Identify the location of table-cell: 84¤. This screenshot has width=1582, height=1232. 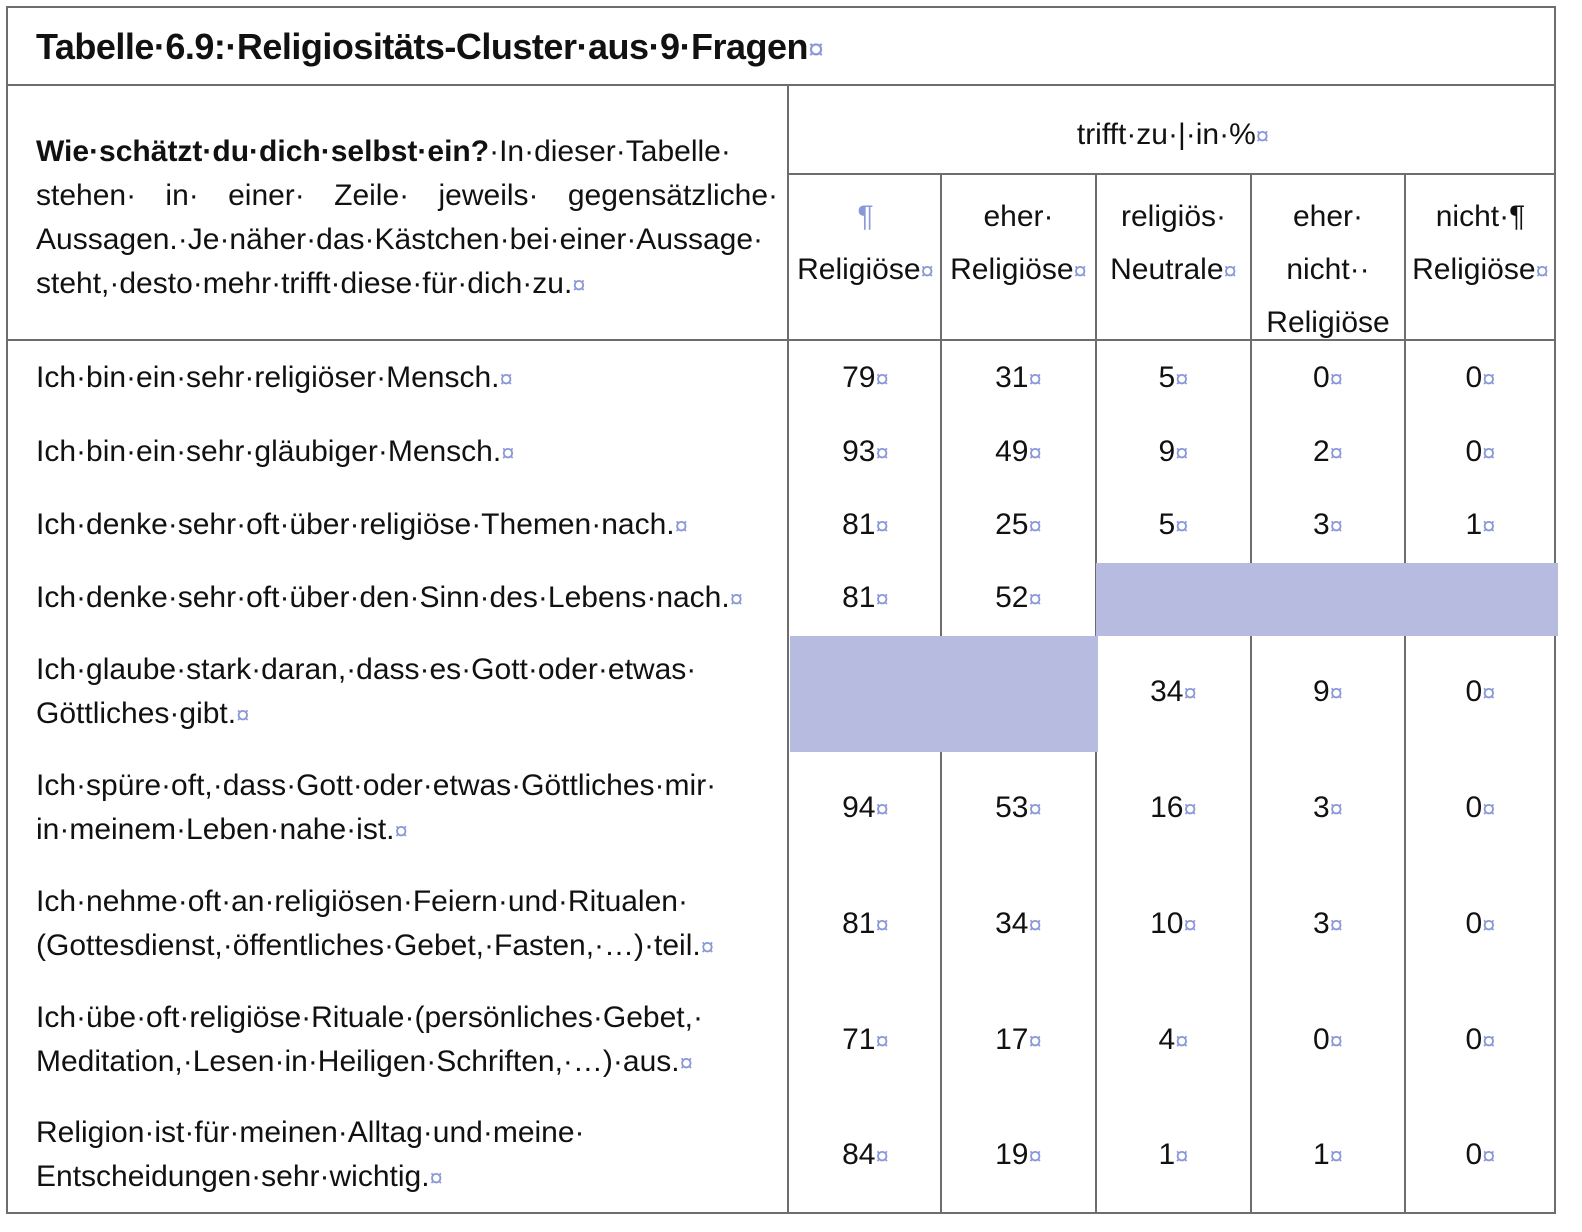
(865, 1154).